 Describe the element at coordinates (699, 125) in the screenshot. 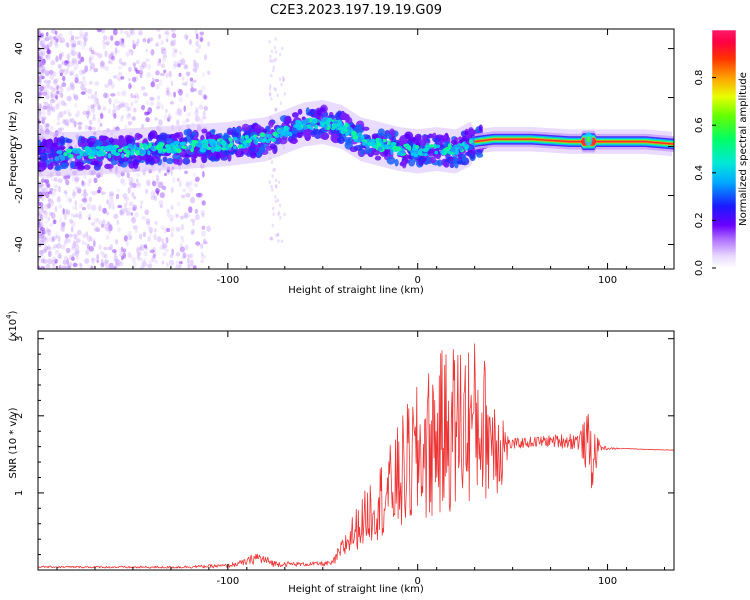

I see `colorbar-tick-label: 0.6` at that location.